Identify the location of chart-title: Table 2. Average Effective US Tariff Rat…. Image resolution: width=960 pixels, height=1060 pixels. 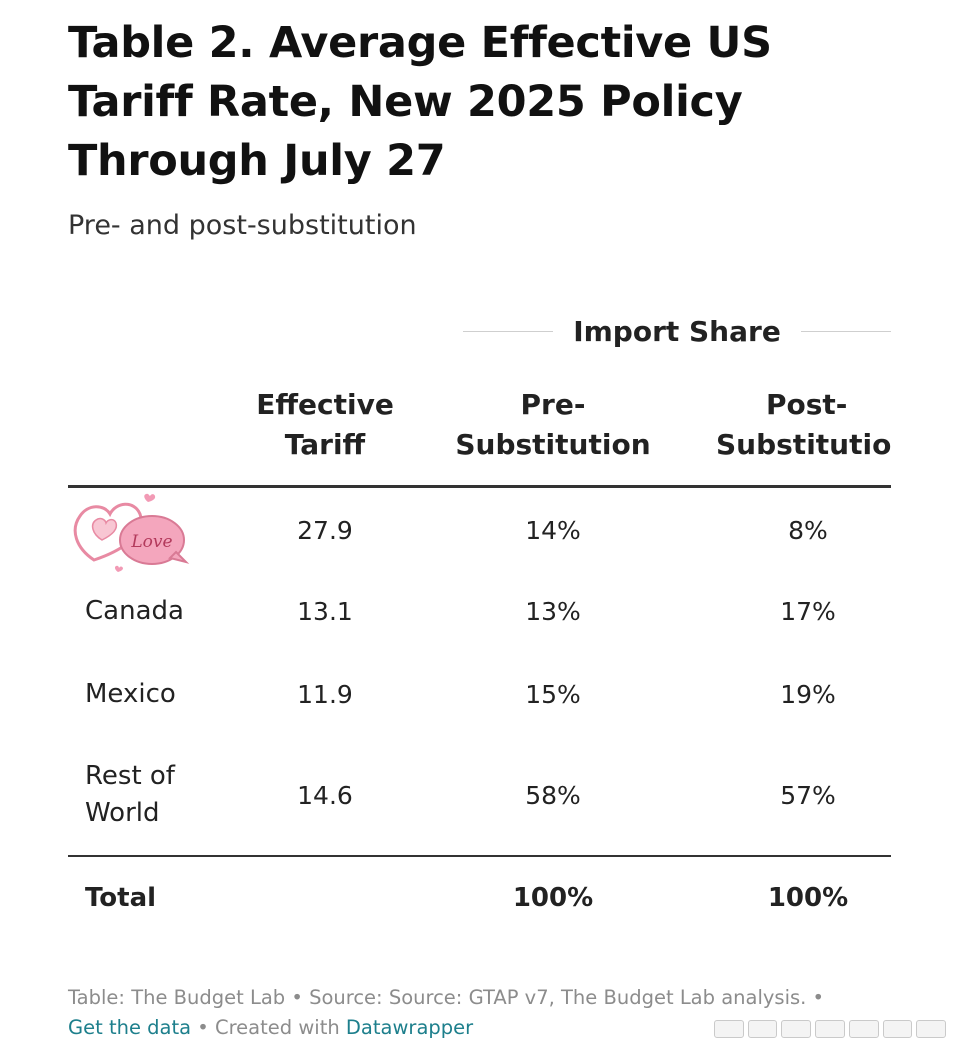
(420, 102).